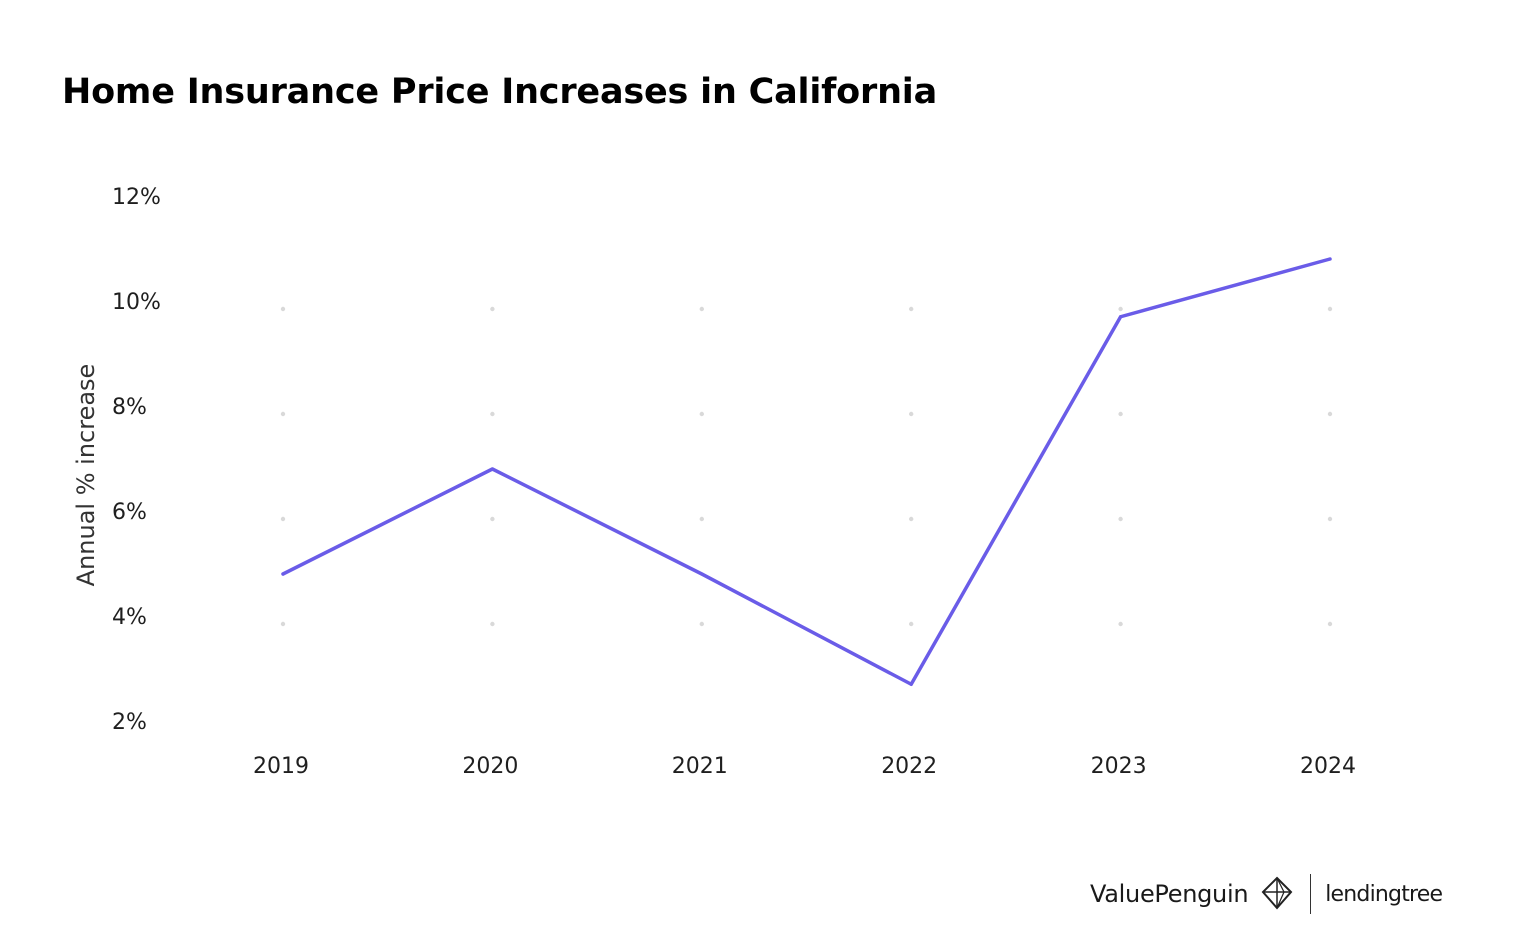 Image resolution: width=1520 pixels, height=950 pixels. What do you see at coordinates (490, 766) in the screenshot?
I see `x-tick-label: 2020` at bounding box center [490, 766].